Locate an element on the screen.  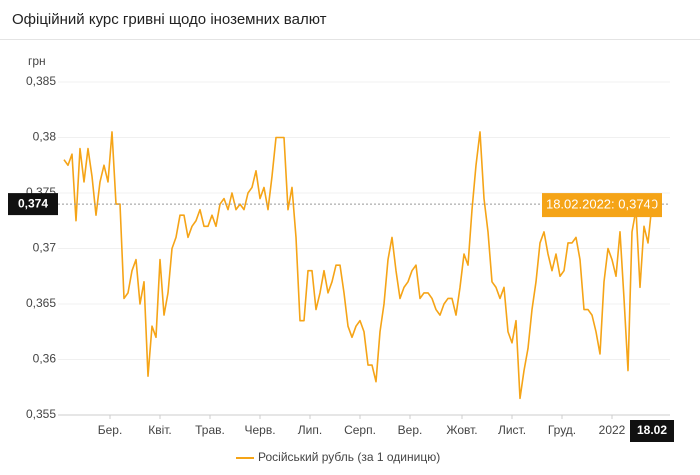
crosshair-y-label: 0,374 is located at coordinates (33, 203).